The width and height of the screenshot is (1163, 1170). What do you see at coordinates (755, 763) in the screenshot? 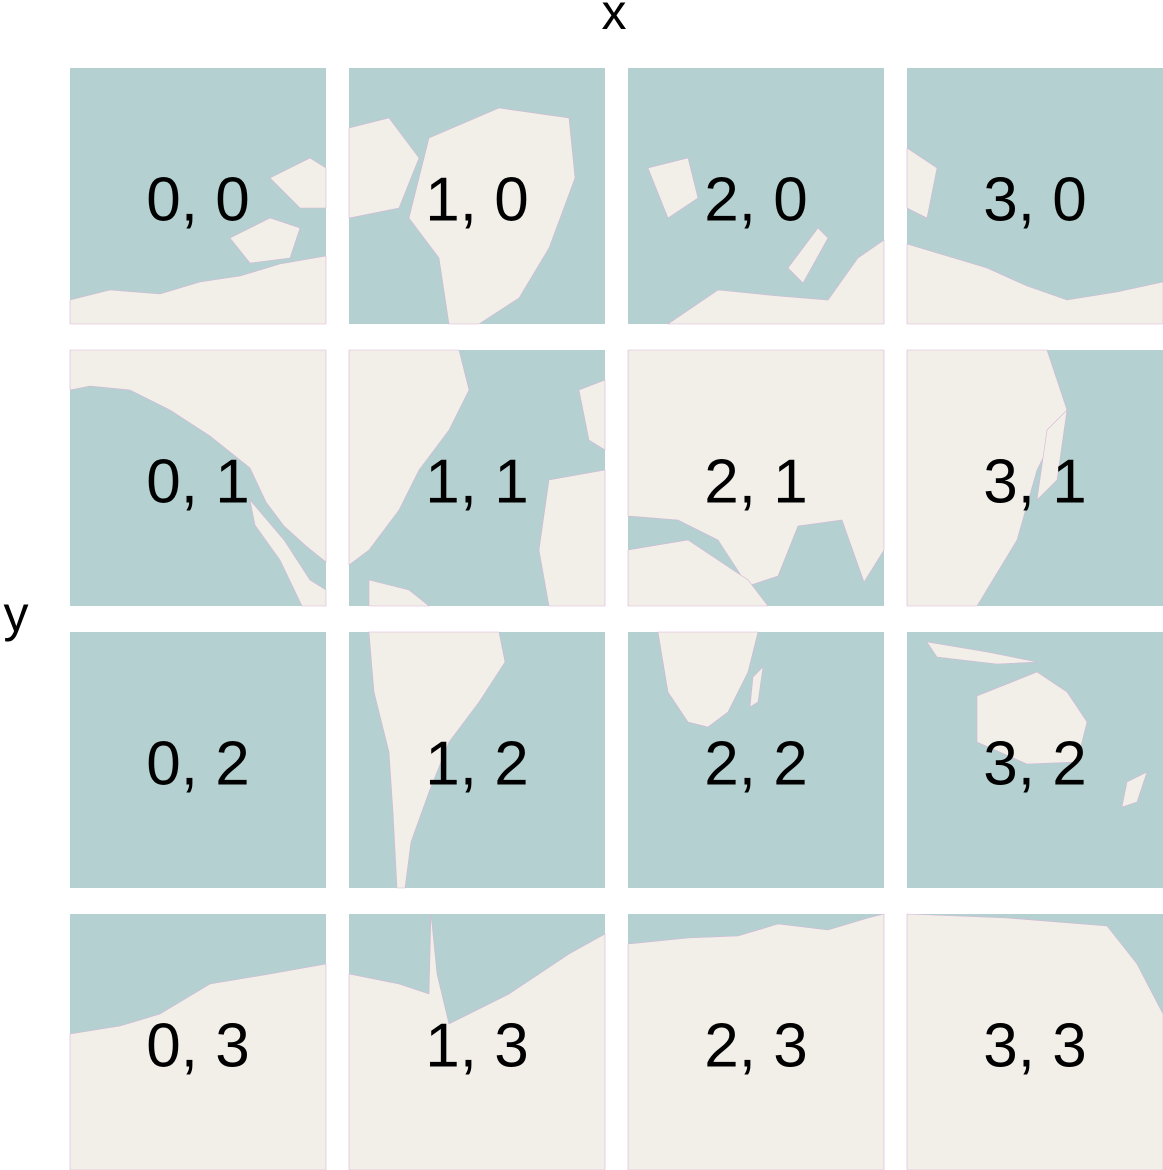
I see `tile-label: 2, 2` at bounding box center [755, 763].